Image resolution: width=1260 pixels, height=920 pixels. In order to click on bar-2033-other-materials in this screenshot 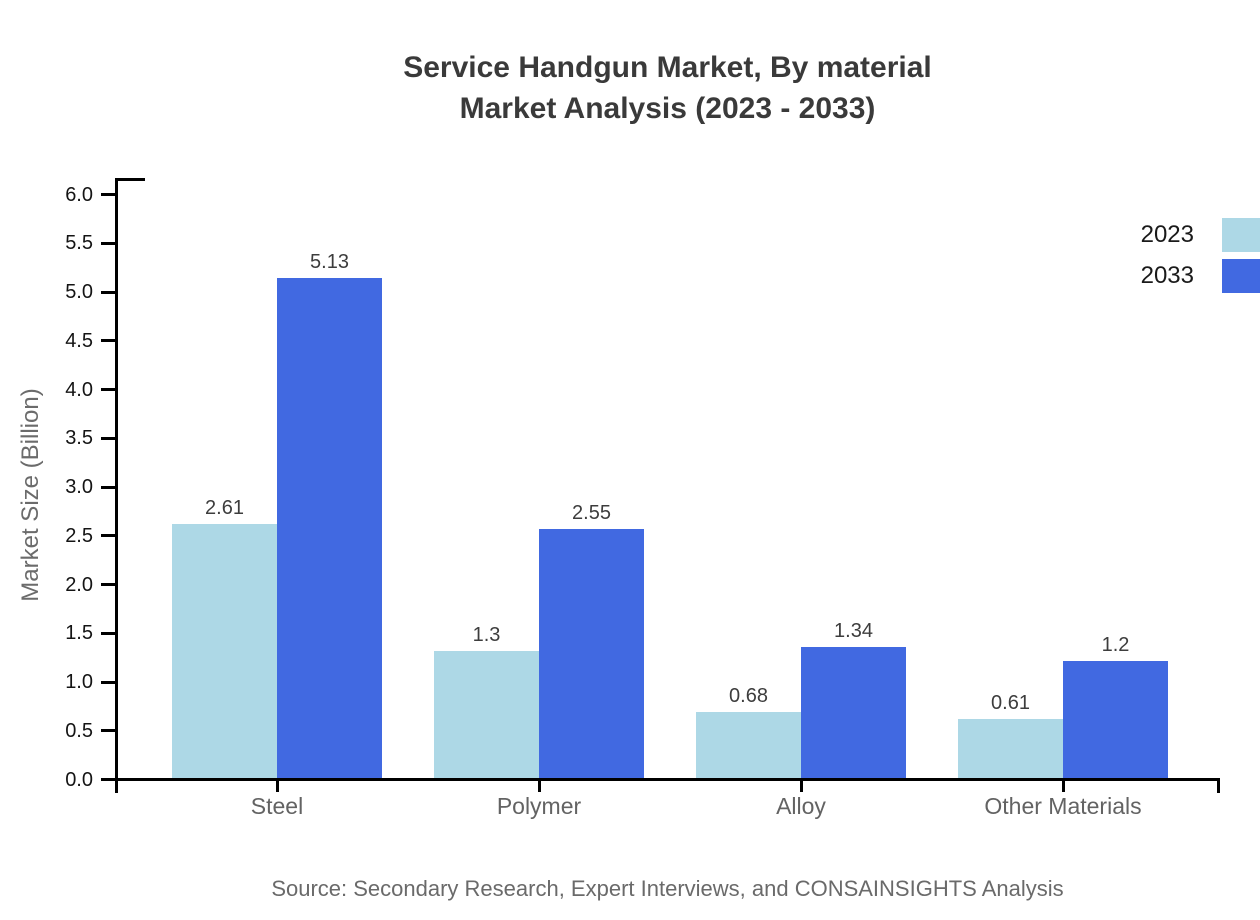, I will do `click(1115, 719)`.